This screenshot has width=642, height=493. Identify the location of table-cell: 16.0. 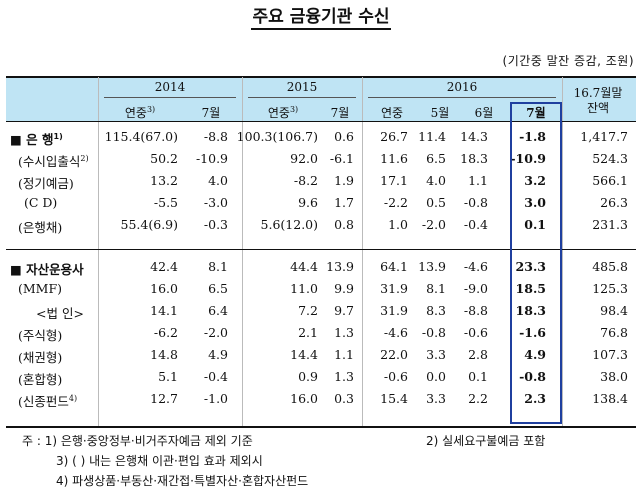
(304, 398).